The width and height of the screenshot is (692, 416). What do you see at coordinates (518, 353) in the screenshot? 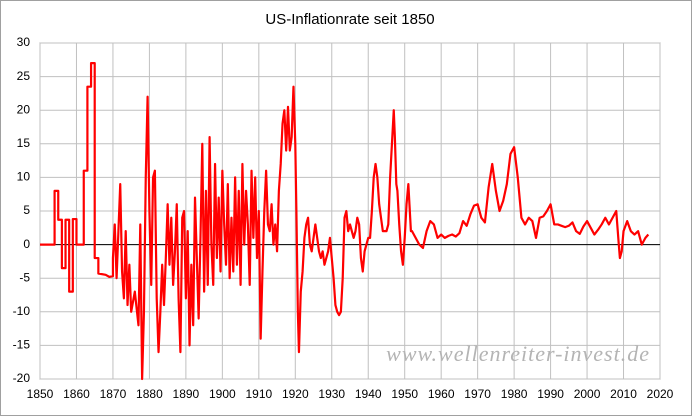
I see `watermark: www.wellenreiter-invest.de` at bounding box center [518, 353].